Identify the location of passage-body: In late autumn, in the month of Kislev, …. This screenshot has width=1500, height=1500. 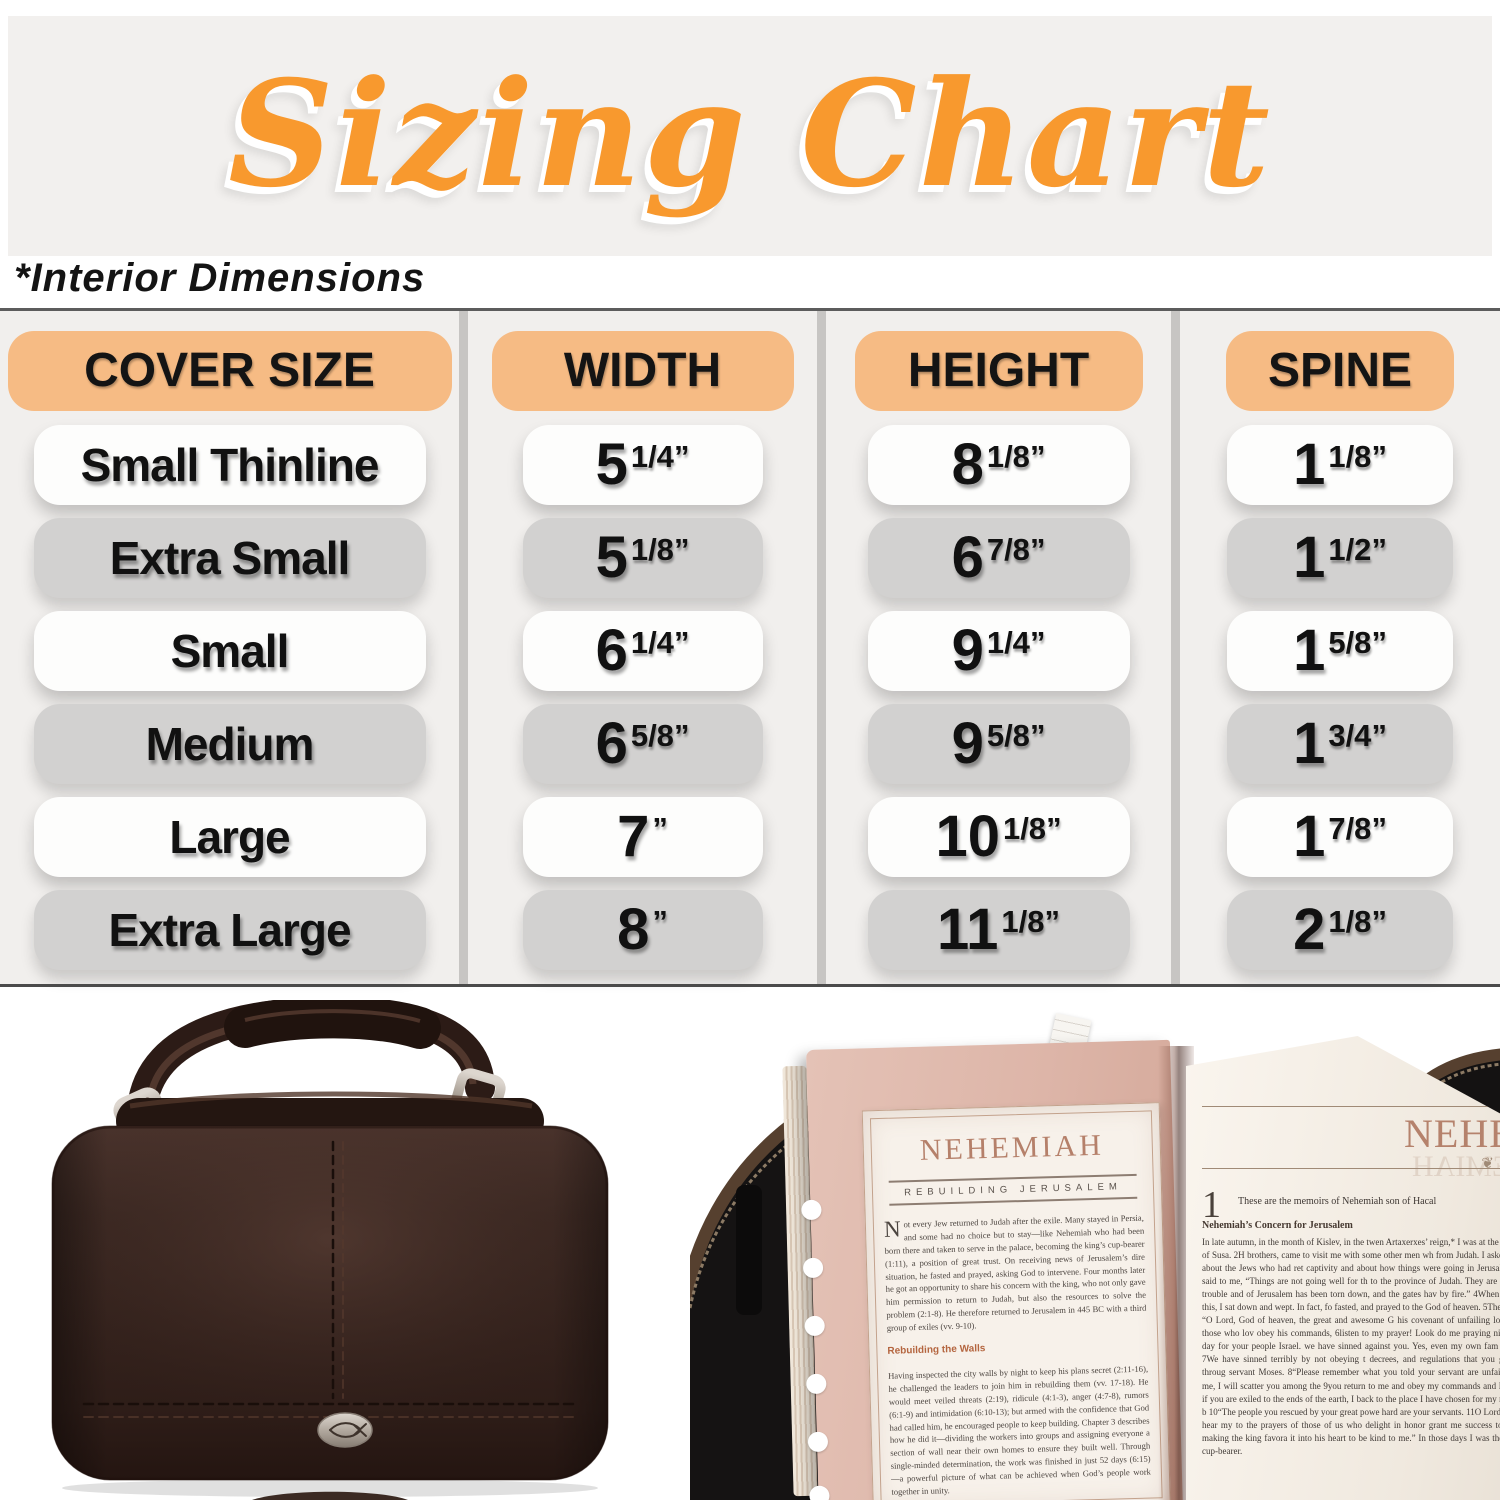
(1351, 1346).